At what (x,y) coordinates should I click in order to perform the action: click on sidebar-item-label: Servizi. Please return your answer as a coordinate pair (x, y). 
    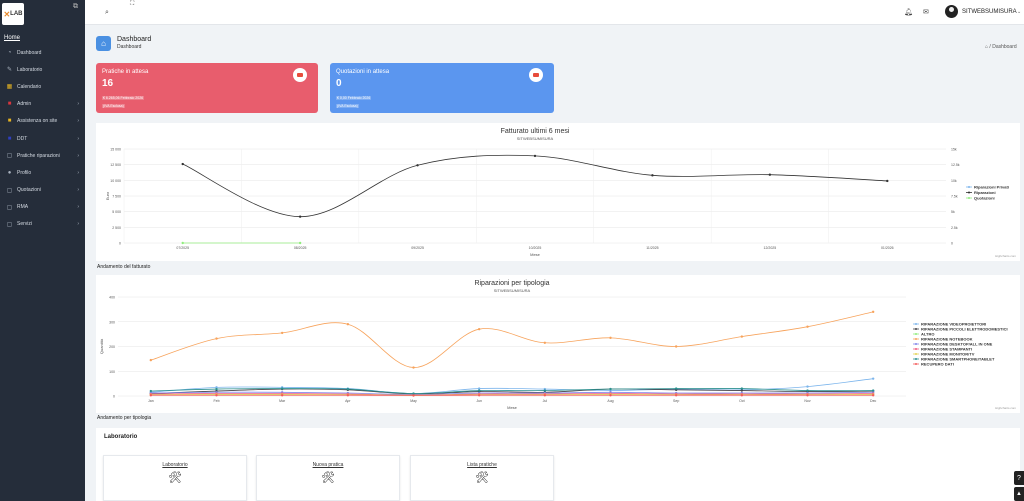
    Looking at the image, I should click on (25, 224).